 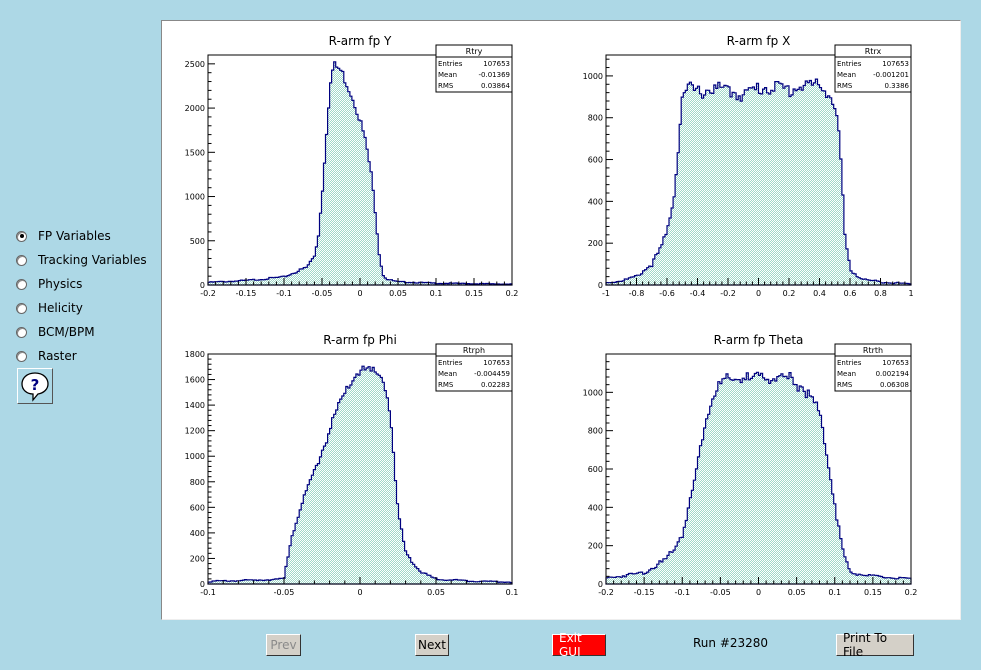 I want to click on stats-value: -0.01369, so click(x=494, y=75).